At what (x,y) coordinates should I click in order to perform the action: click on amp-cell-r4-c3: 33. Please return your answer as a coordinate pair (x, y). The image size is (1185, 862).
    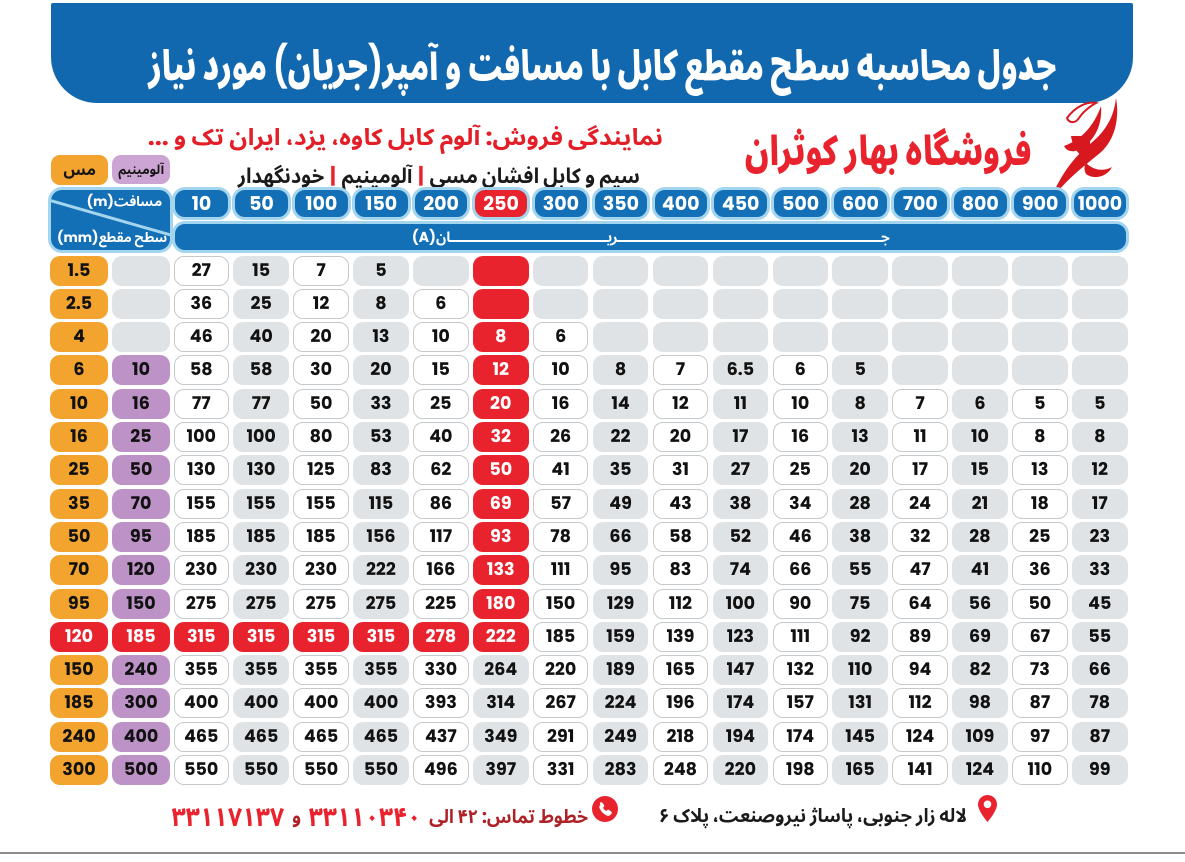
    Looking at the image, I should click on (381, 403).